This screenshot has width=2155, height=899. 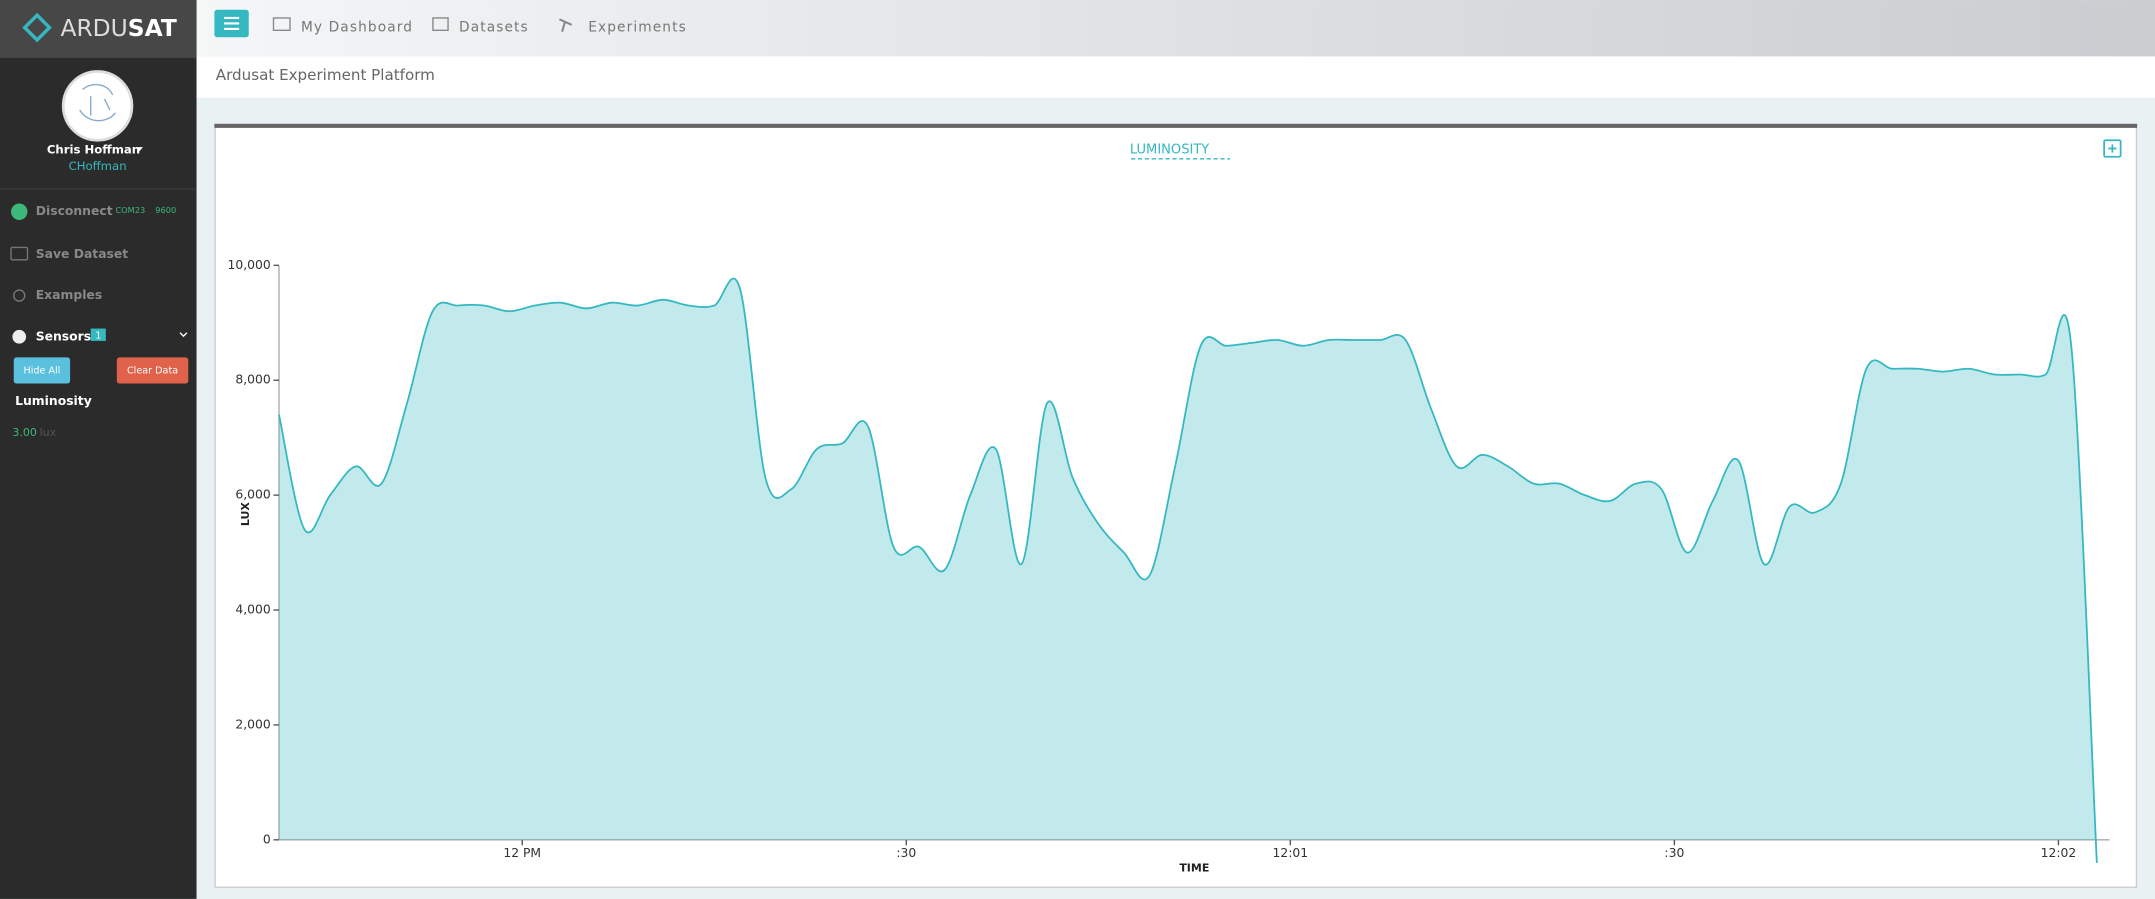 What do you see at coordinates (253, 495) in the screenshot?
I see `y-tick-label: 6,000` at bounding box center [253, 495].